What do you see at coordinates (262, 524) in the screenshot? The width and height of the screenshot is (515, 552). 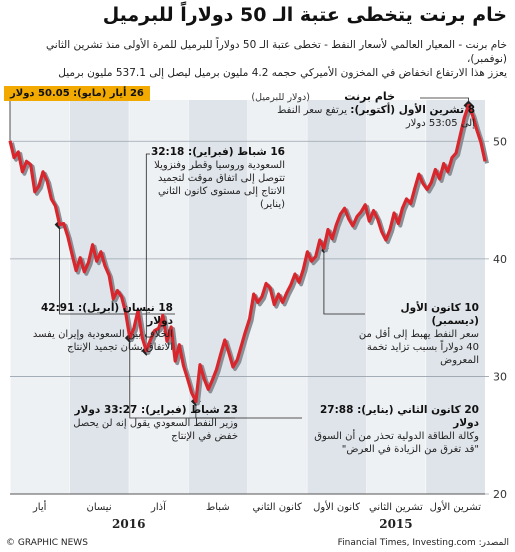 I see `year-labels: 2015 2016` at bounding box center [262, 524].